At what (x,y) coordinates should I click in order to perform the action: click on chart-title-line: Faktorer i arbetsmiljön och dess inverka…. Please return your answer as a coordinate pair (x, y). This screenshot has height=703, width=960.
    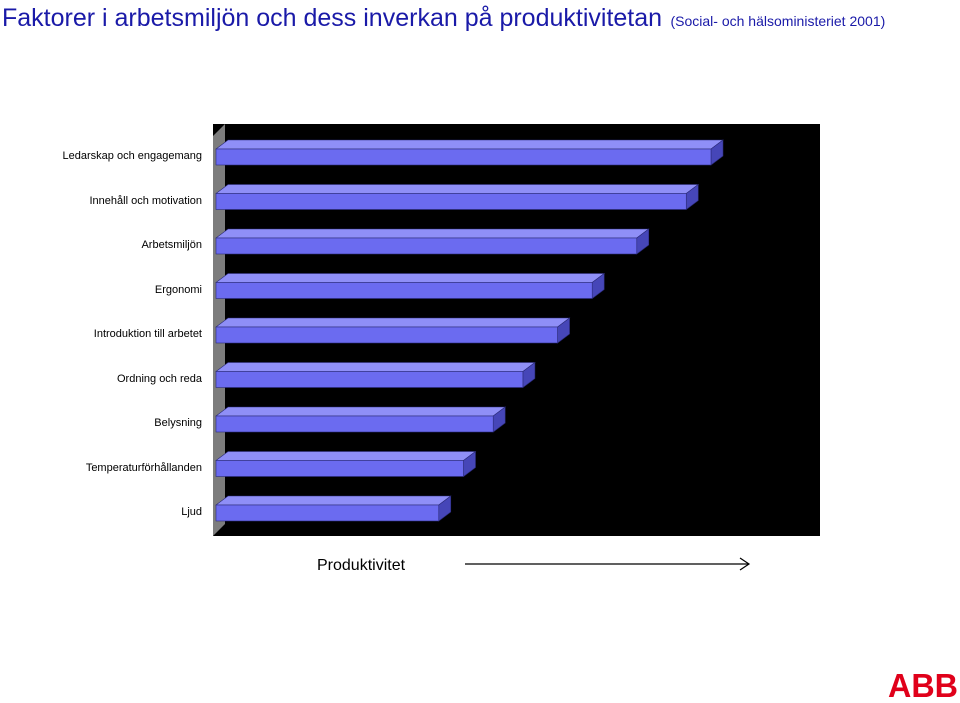
    Looking at the image, I should click on (443, 18).